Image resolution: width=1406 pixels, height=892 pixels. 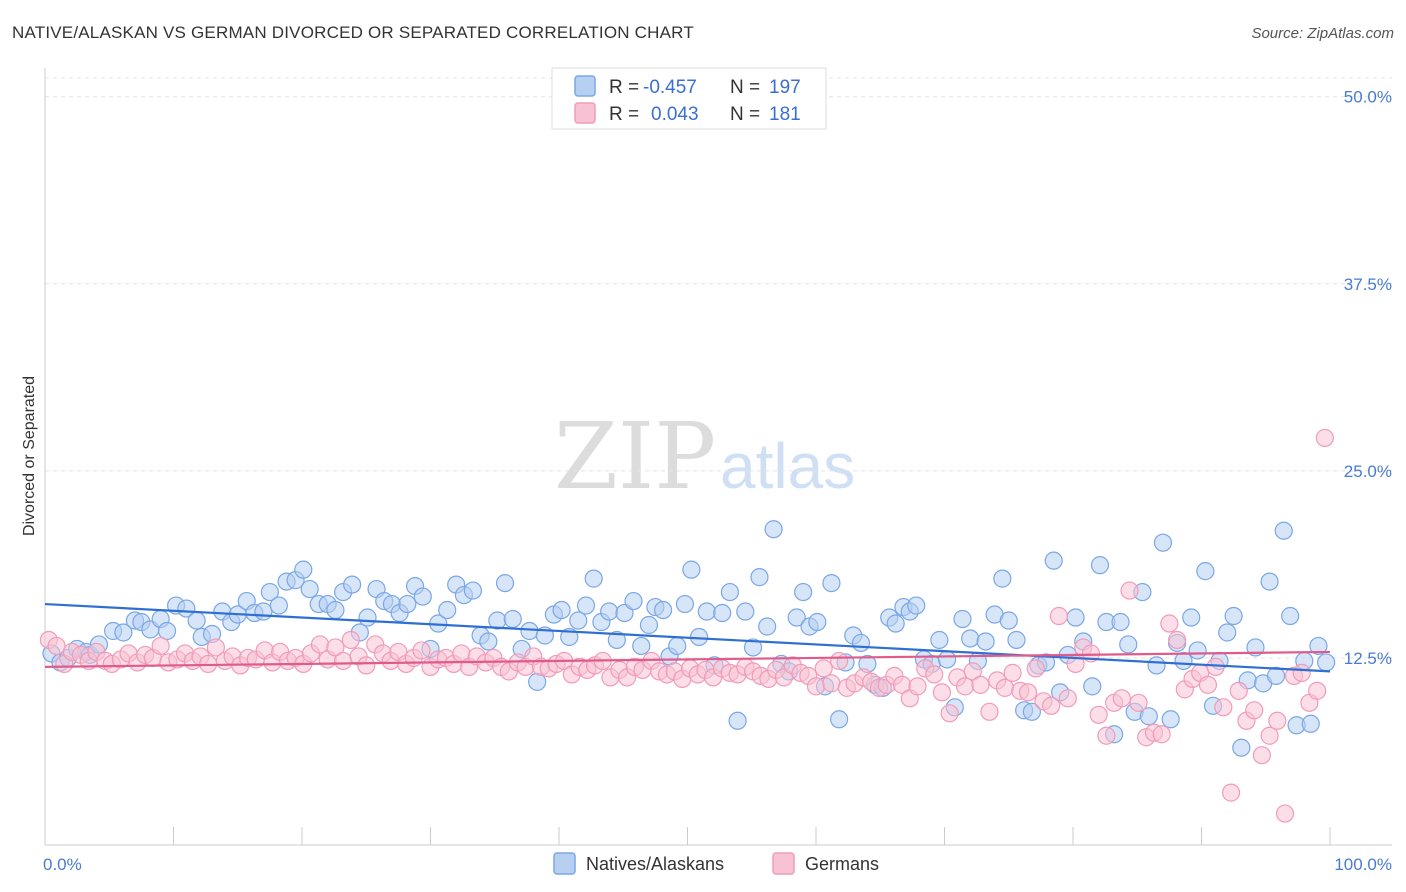 I want to click on legend-swatch-natives, so click(x=585, y=86).